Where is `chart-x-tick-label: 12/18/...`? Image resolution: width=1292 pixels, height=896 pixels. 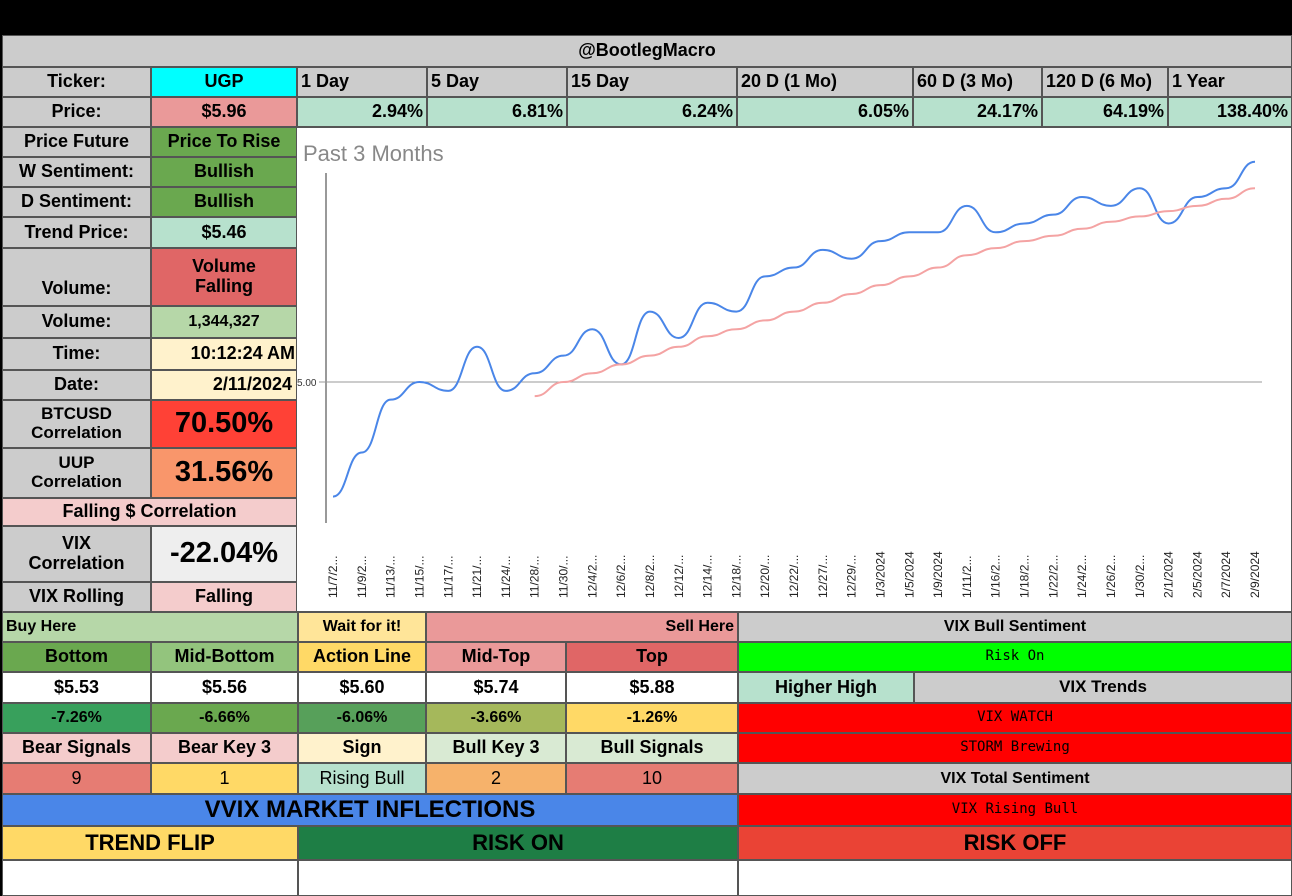 chart-x-tick-label: 12/18/... is located at coordinates (736, 576).